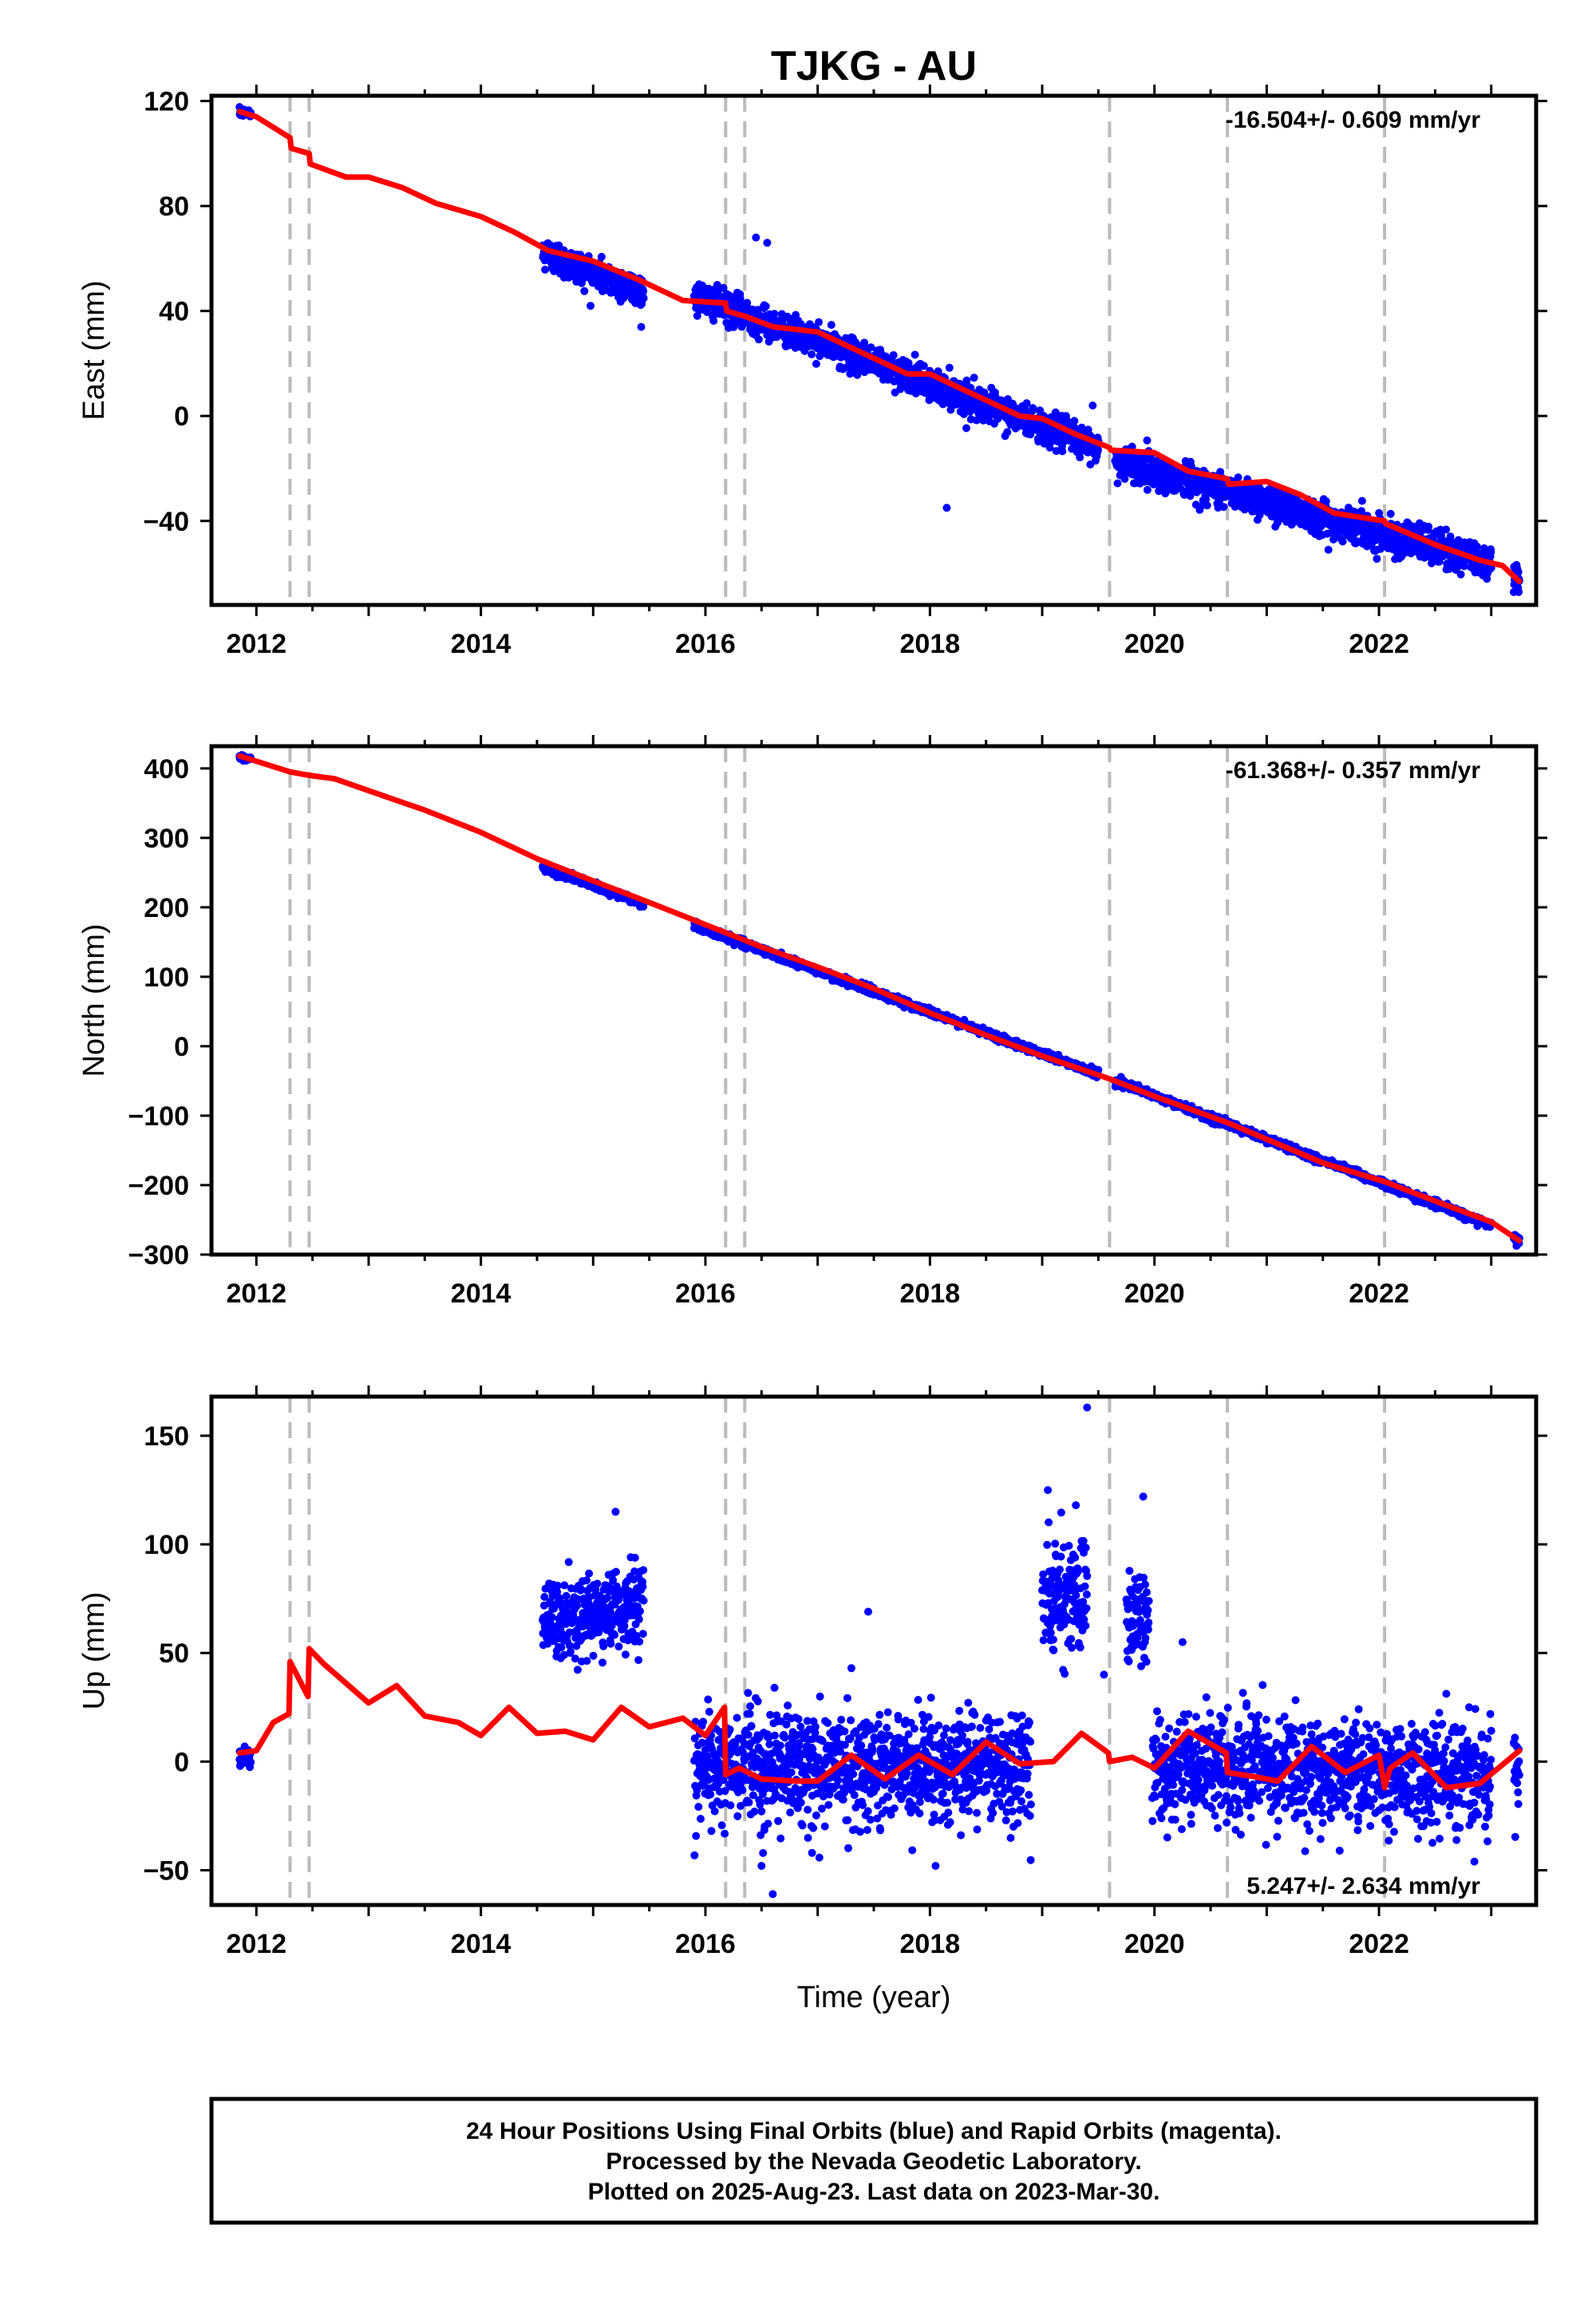 This screenshot has height=2316, width=1596. I want to click on x-tick-label: 2018, so click(930, 644).